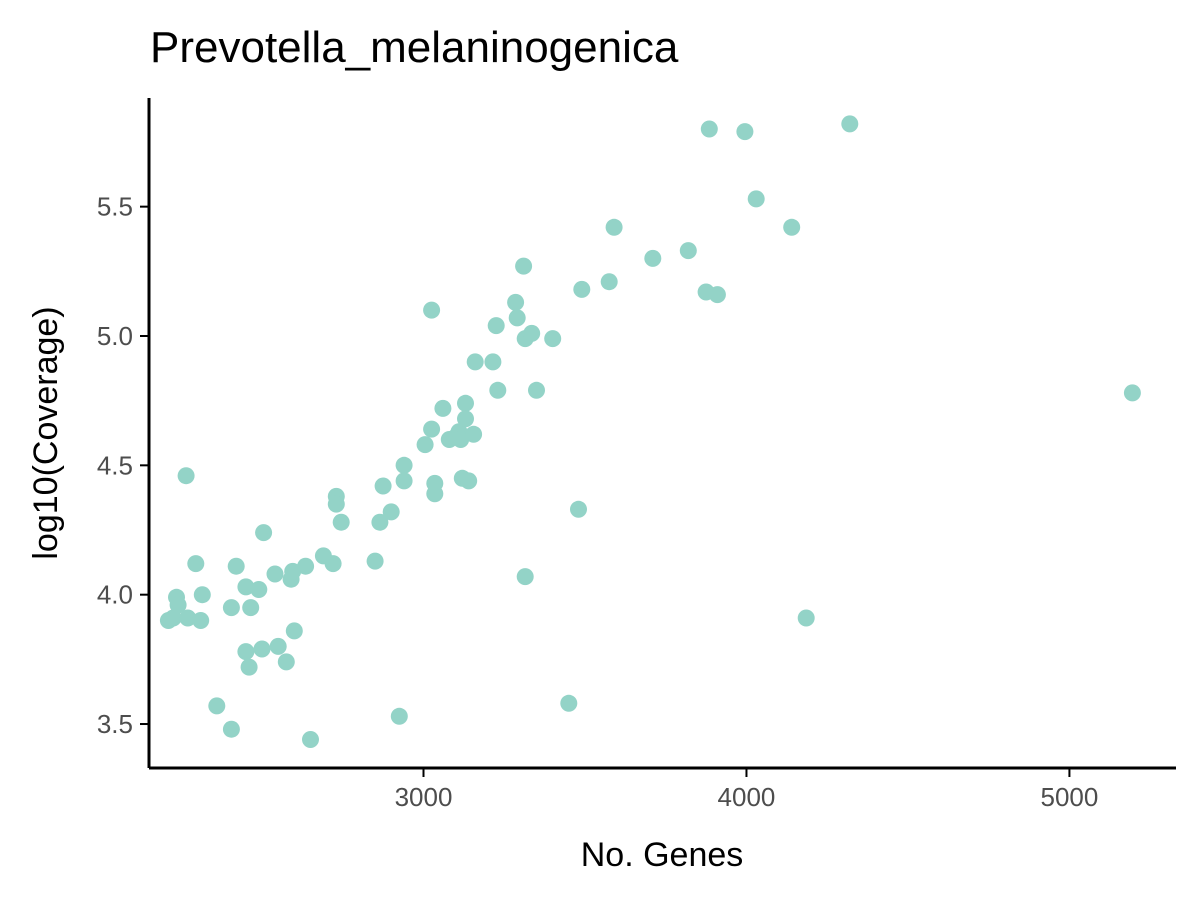  I want to click on x-tick-label: 5000, so click(1070, 797).